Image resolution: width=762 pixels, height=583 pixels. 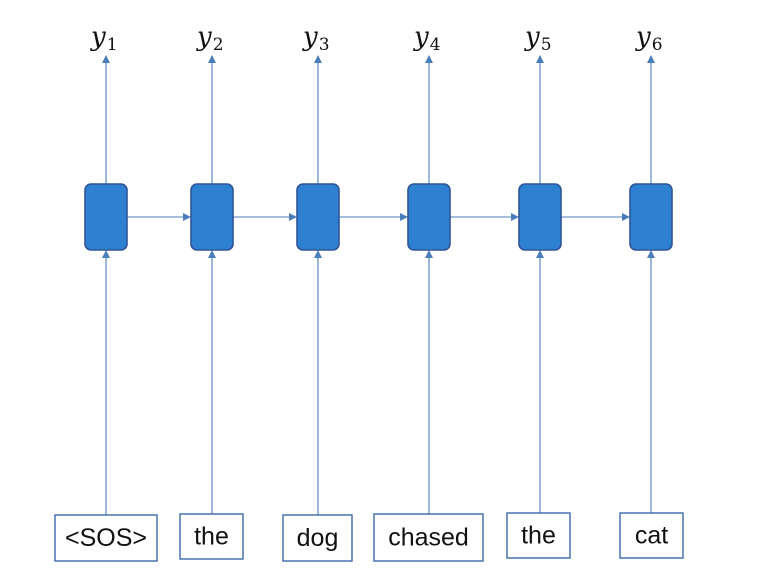 I want to click on output-label-1: y1, so click(x=104, y=38).